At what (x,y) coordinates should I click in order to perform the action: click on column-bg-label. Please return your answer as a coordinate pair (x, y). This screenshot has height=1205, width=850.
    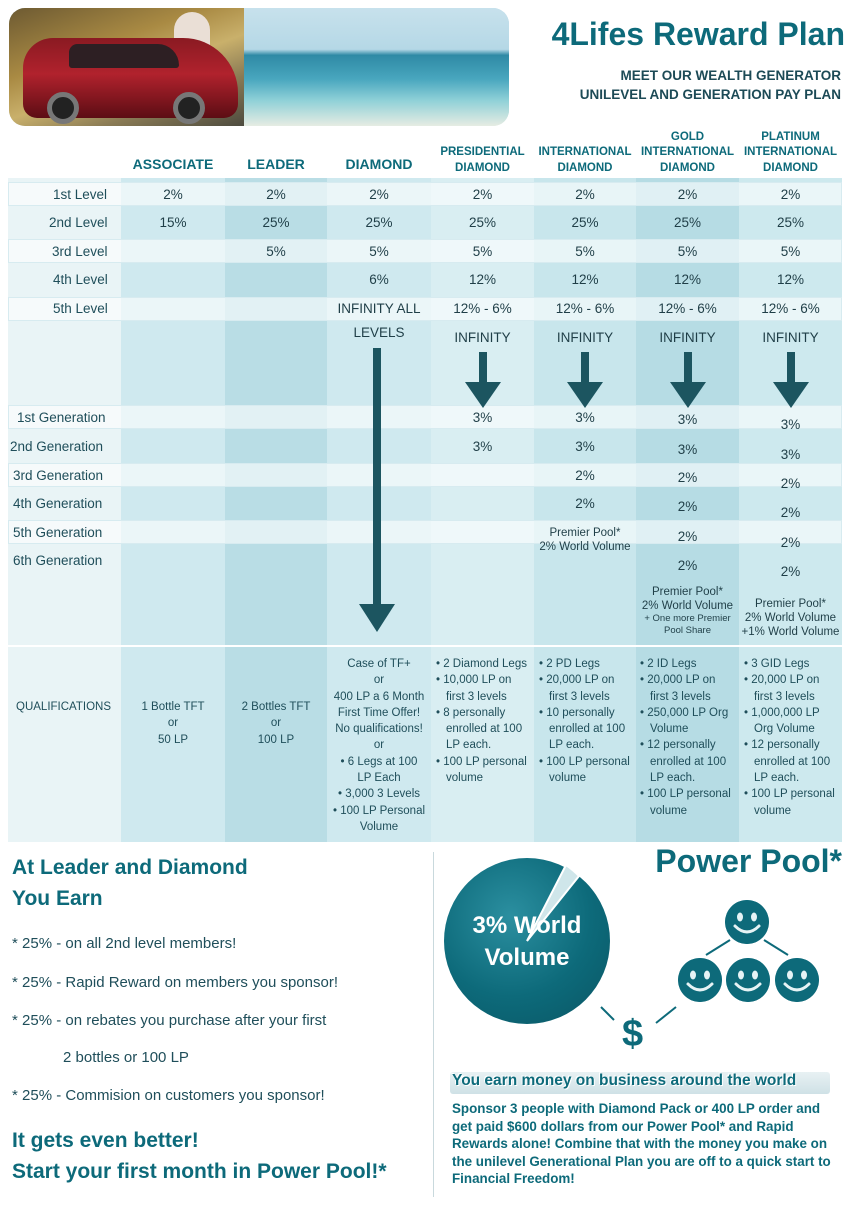
    Looking at the image, I should click on (64, 510).